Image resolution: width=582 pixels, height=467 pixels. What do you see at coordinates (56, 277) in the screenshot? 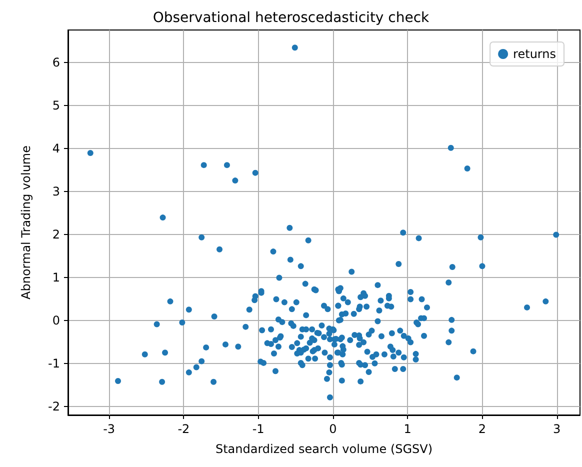
I see `y-tick-label: 1` at bounding box center [56, 277].